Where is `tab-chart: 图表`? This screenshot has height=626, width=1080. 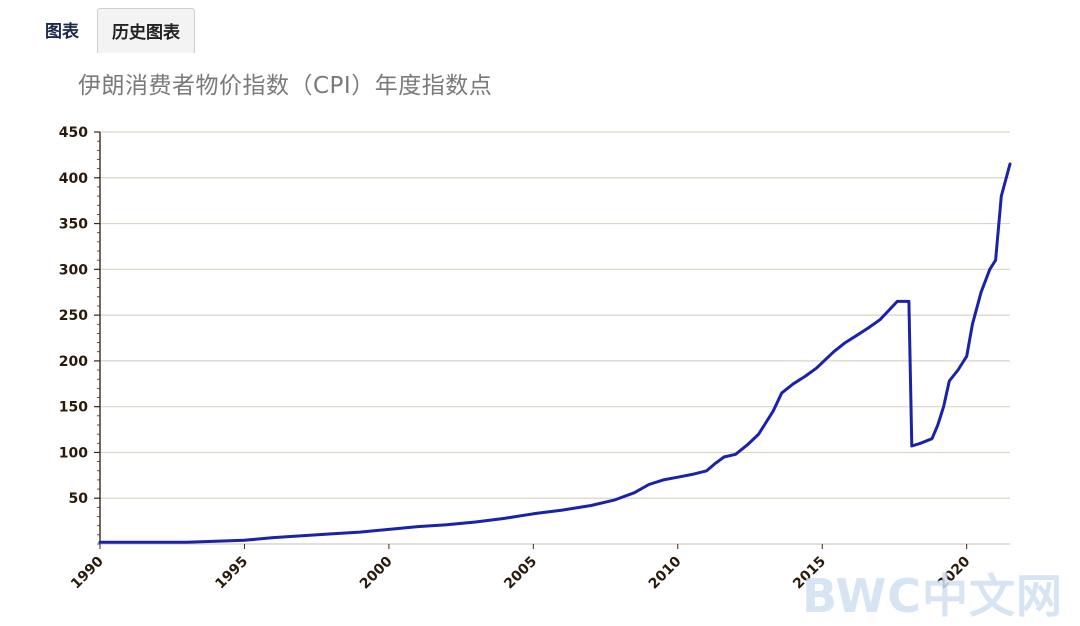
tab-chart: 图表 is located at coordinates (62, 32).